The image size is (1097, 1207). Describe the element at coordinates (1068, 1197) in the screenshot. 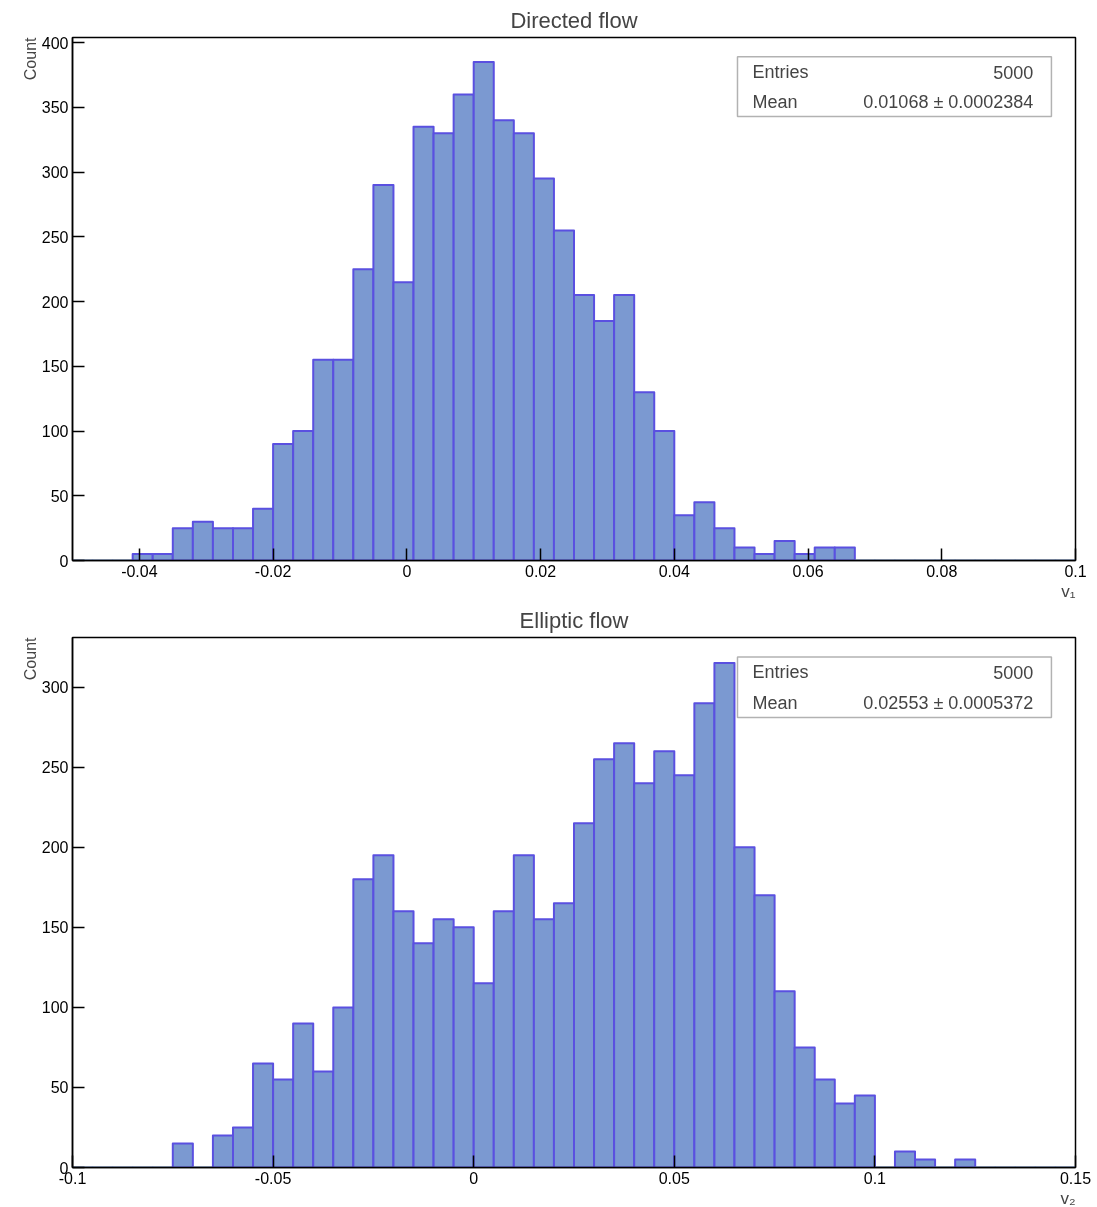

I see `x-axis-title: v₂` at that location.